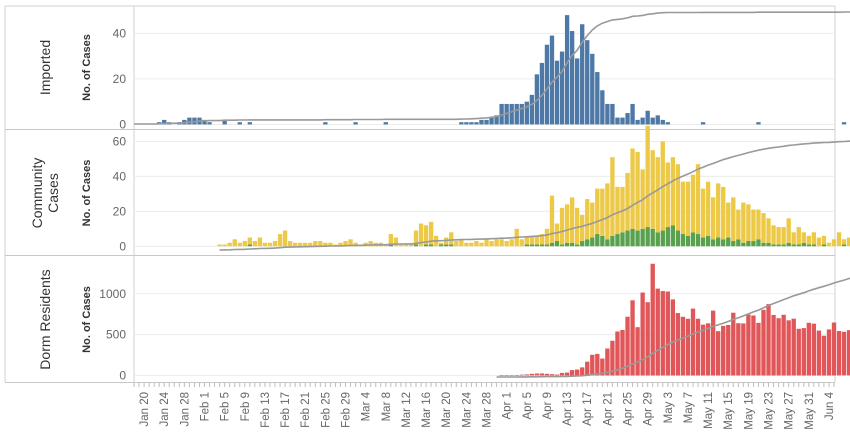  Describe the element at coordinates (326, 410) in the screenshot. I see `x-tick-label: Feb 25` at that location.